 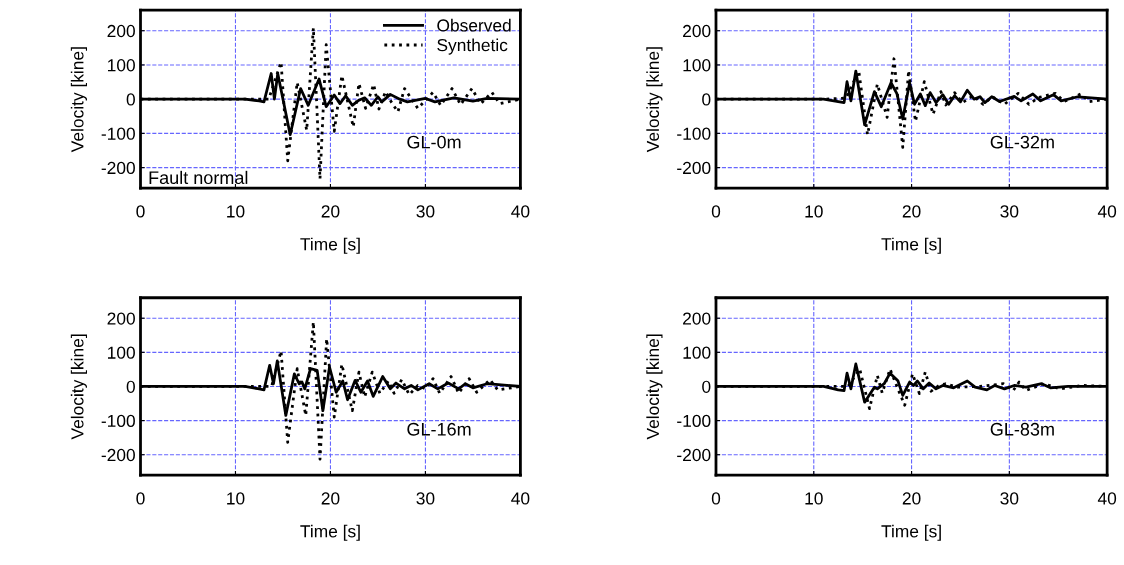 I want to click on annotation: GL-16m, so click(x=439, y=429).